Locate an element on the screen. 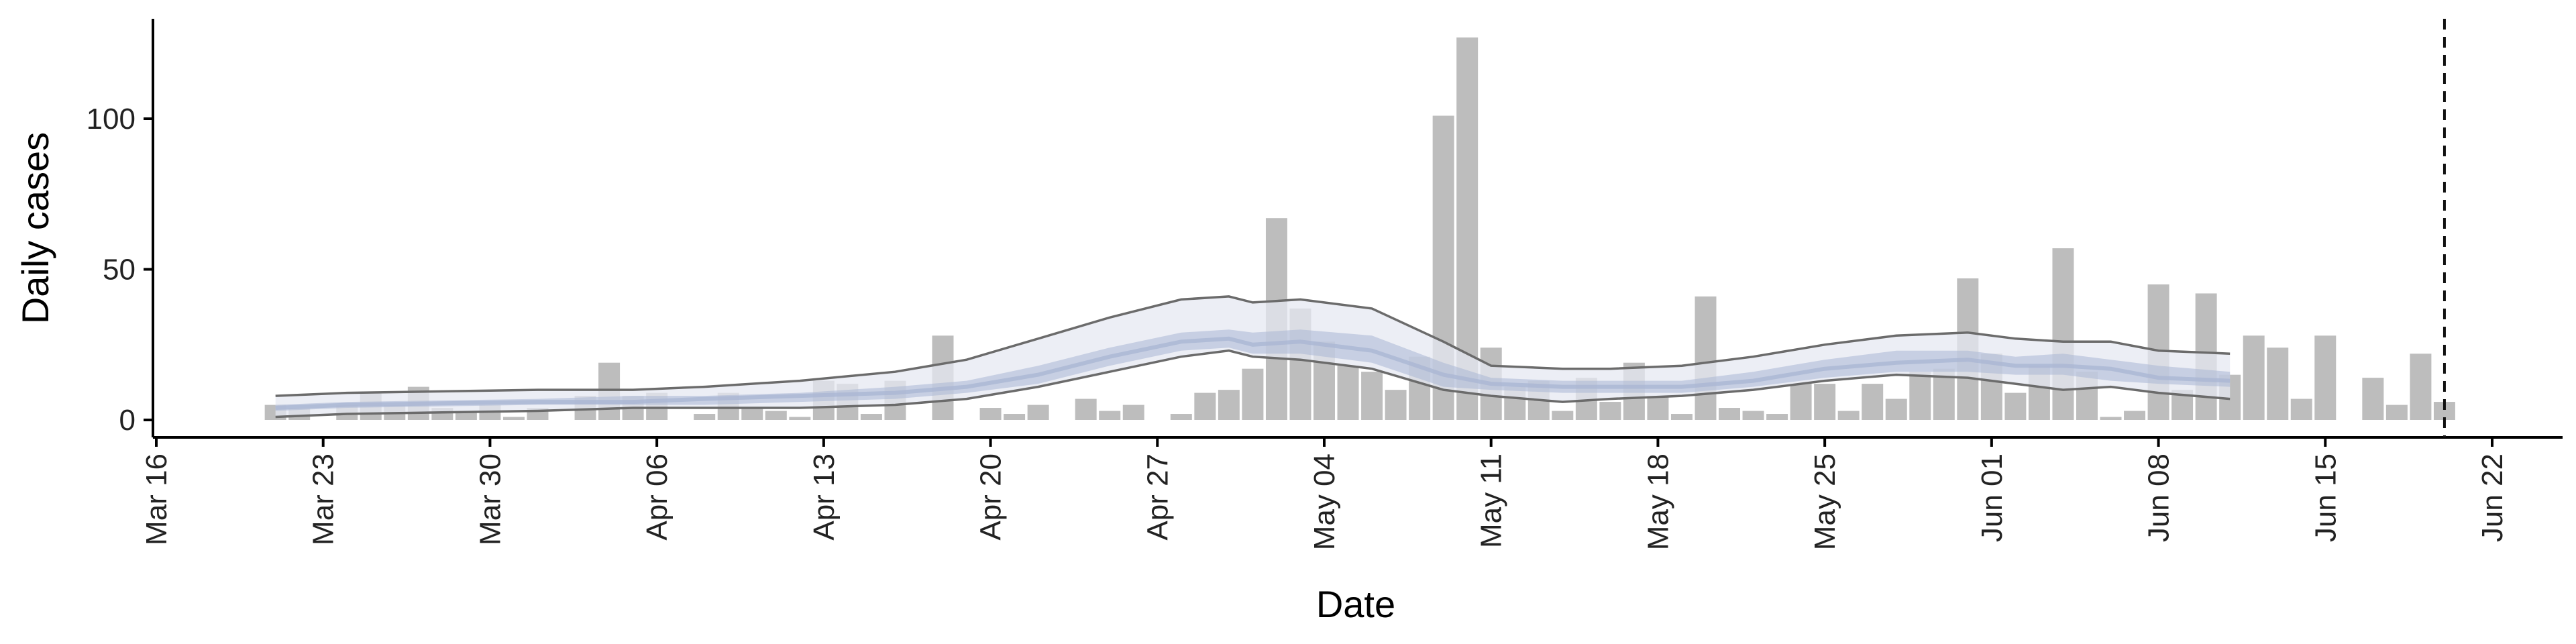 This screenshot has height=644, width=2576. x-tick-label: Mar 30 is located at coordinates (490, 499).